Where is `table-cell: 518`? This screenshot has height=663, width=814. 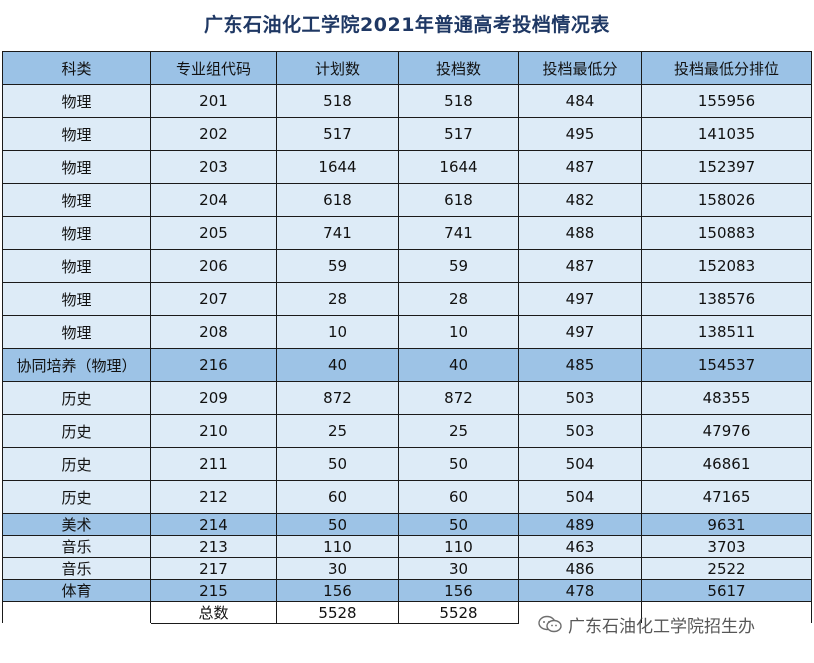 table-cell: 518 is located at coordinates (337, 101).